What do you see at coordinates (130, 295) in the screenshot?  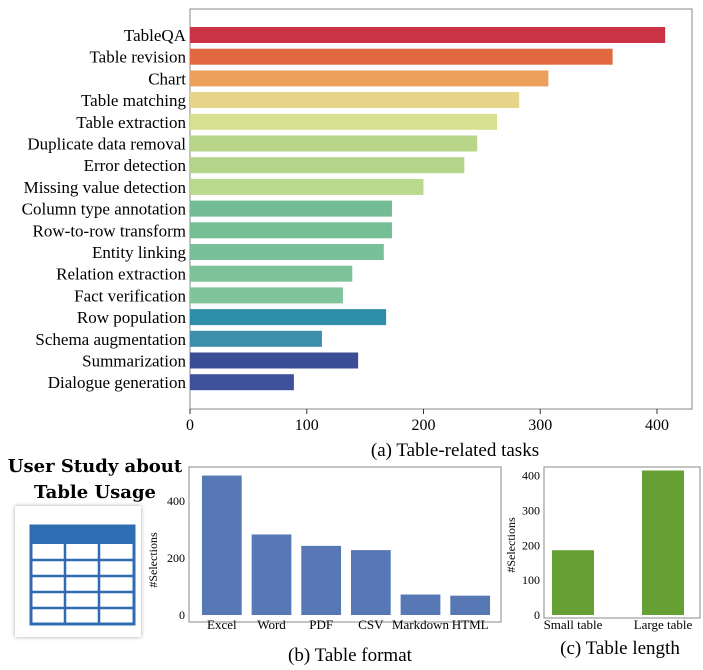 I see `task-label: Fact verification` at bounding box center [130, 295].